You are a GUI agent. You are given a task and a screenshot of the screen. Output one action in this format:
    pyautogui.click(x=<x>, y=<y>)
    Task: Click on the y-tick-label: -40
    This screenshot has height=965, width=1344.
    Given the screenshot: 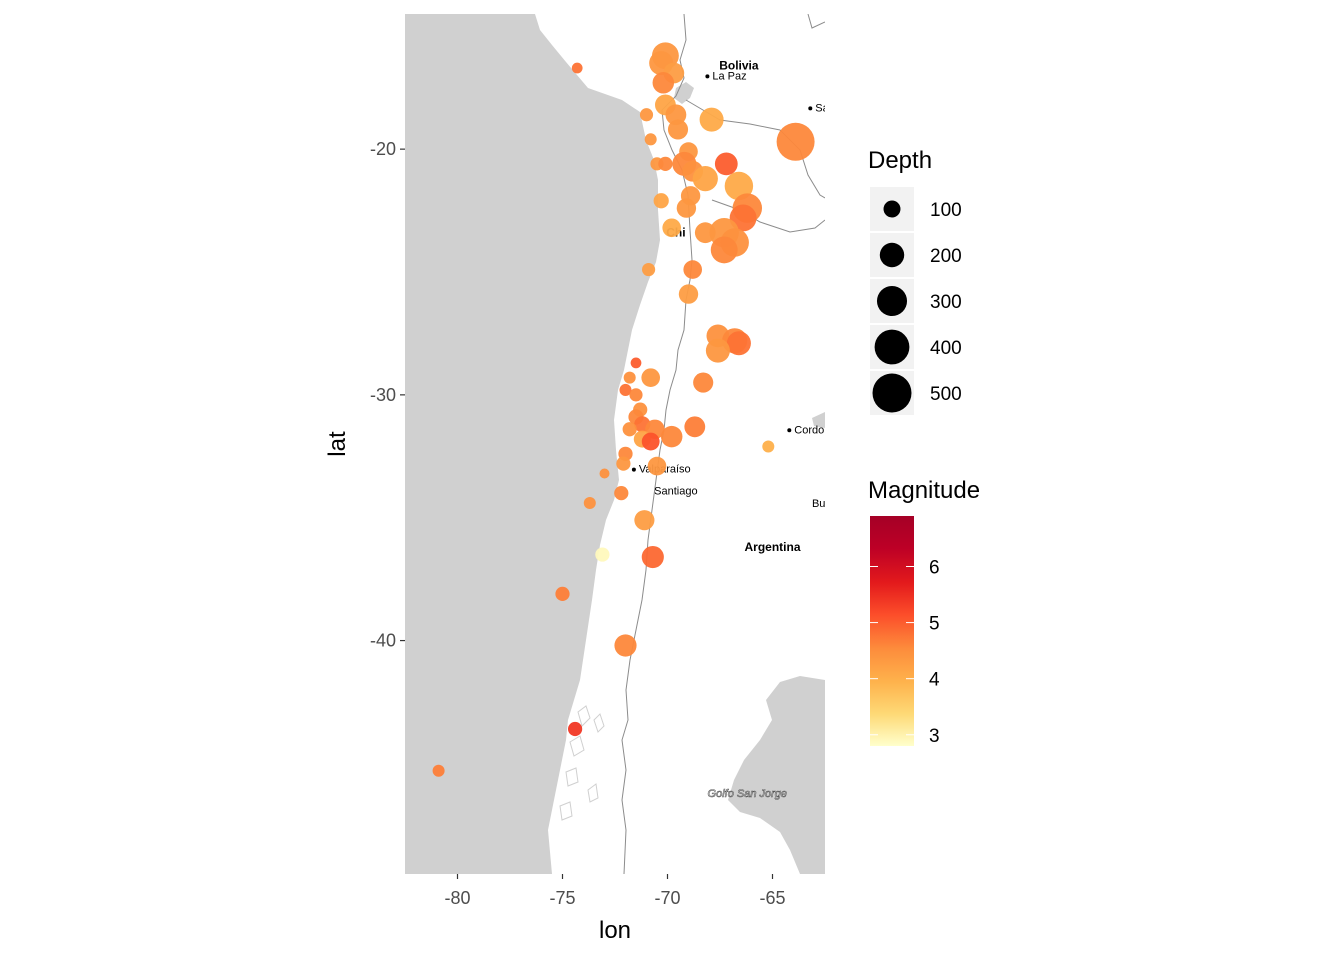 What is the action you would take?
    pyautogui.click(x=383, y=641)
    